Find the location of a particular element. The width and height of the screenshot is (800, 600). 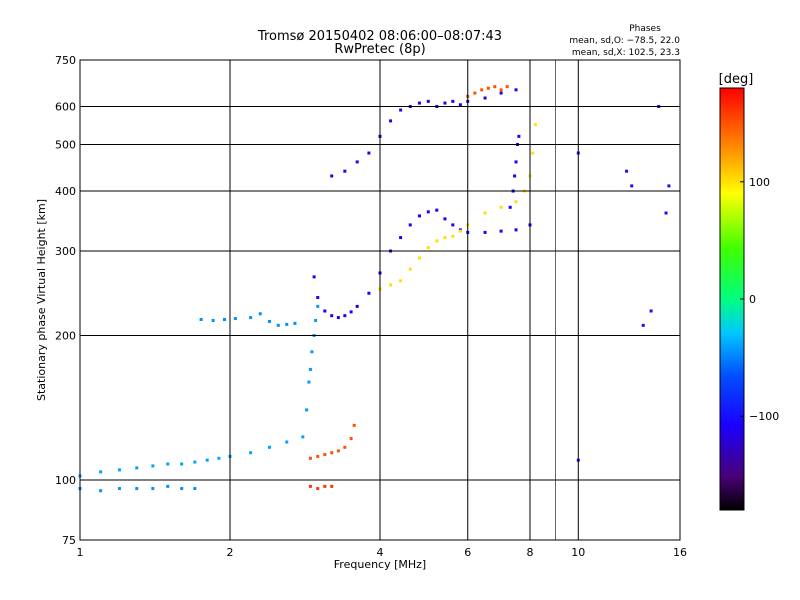

x-tick-label: 16 is located at coordinates (680, 552).